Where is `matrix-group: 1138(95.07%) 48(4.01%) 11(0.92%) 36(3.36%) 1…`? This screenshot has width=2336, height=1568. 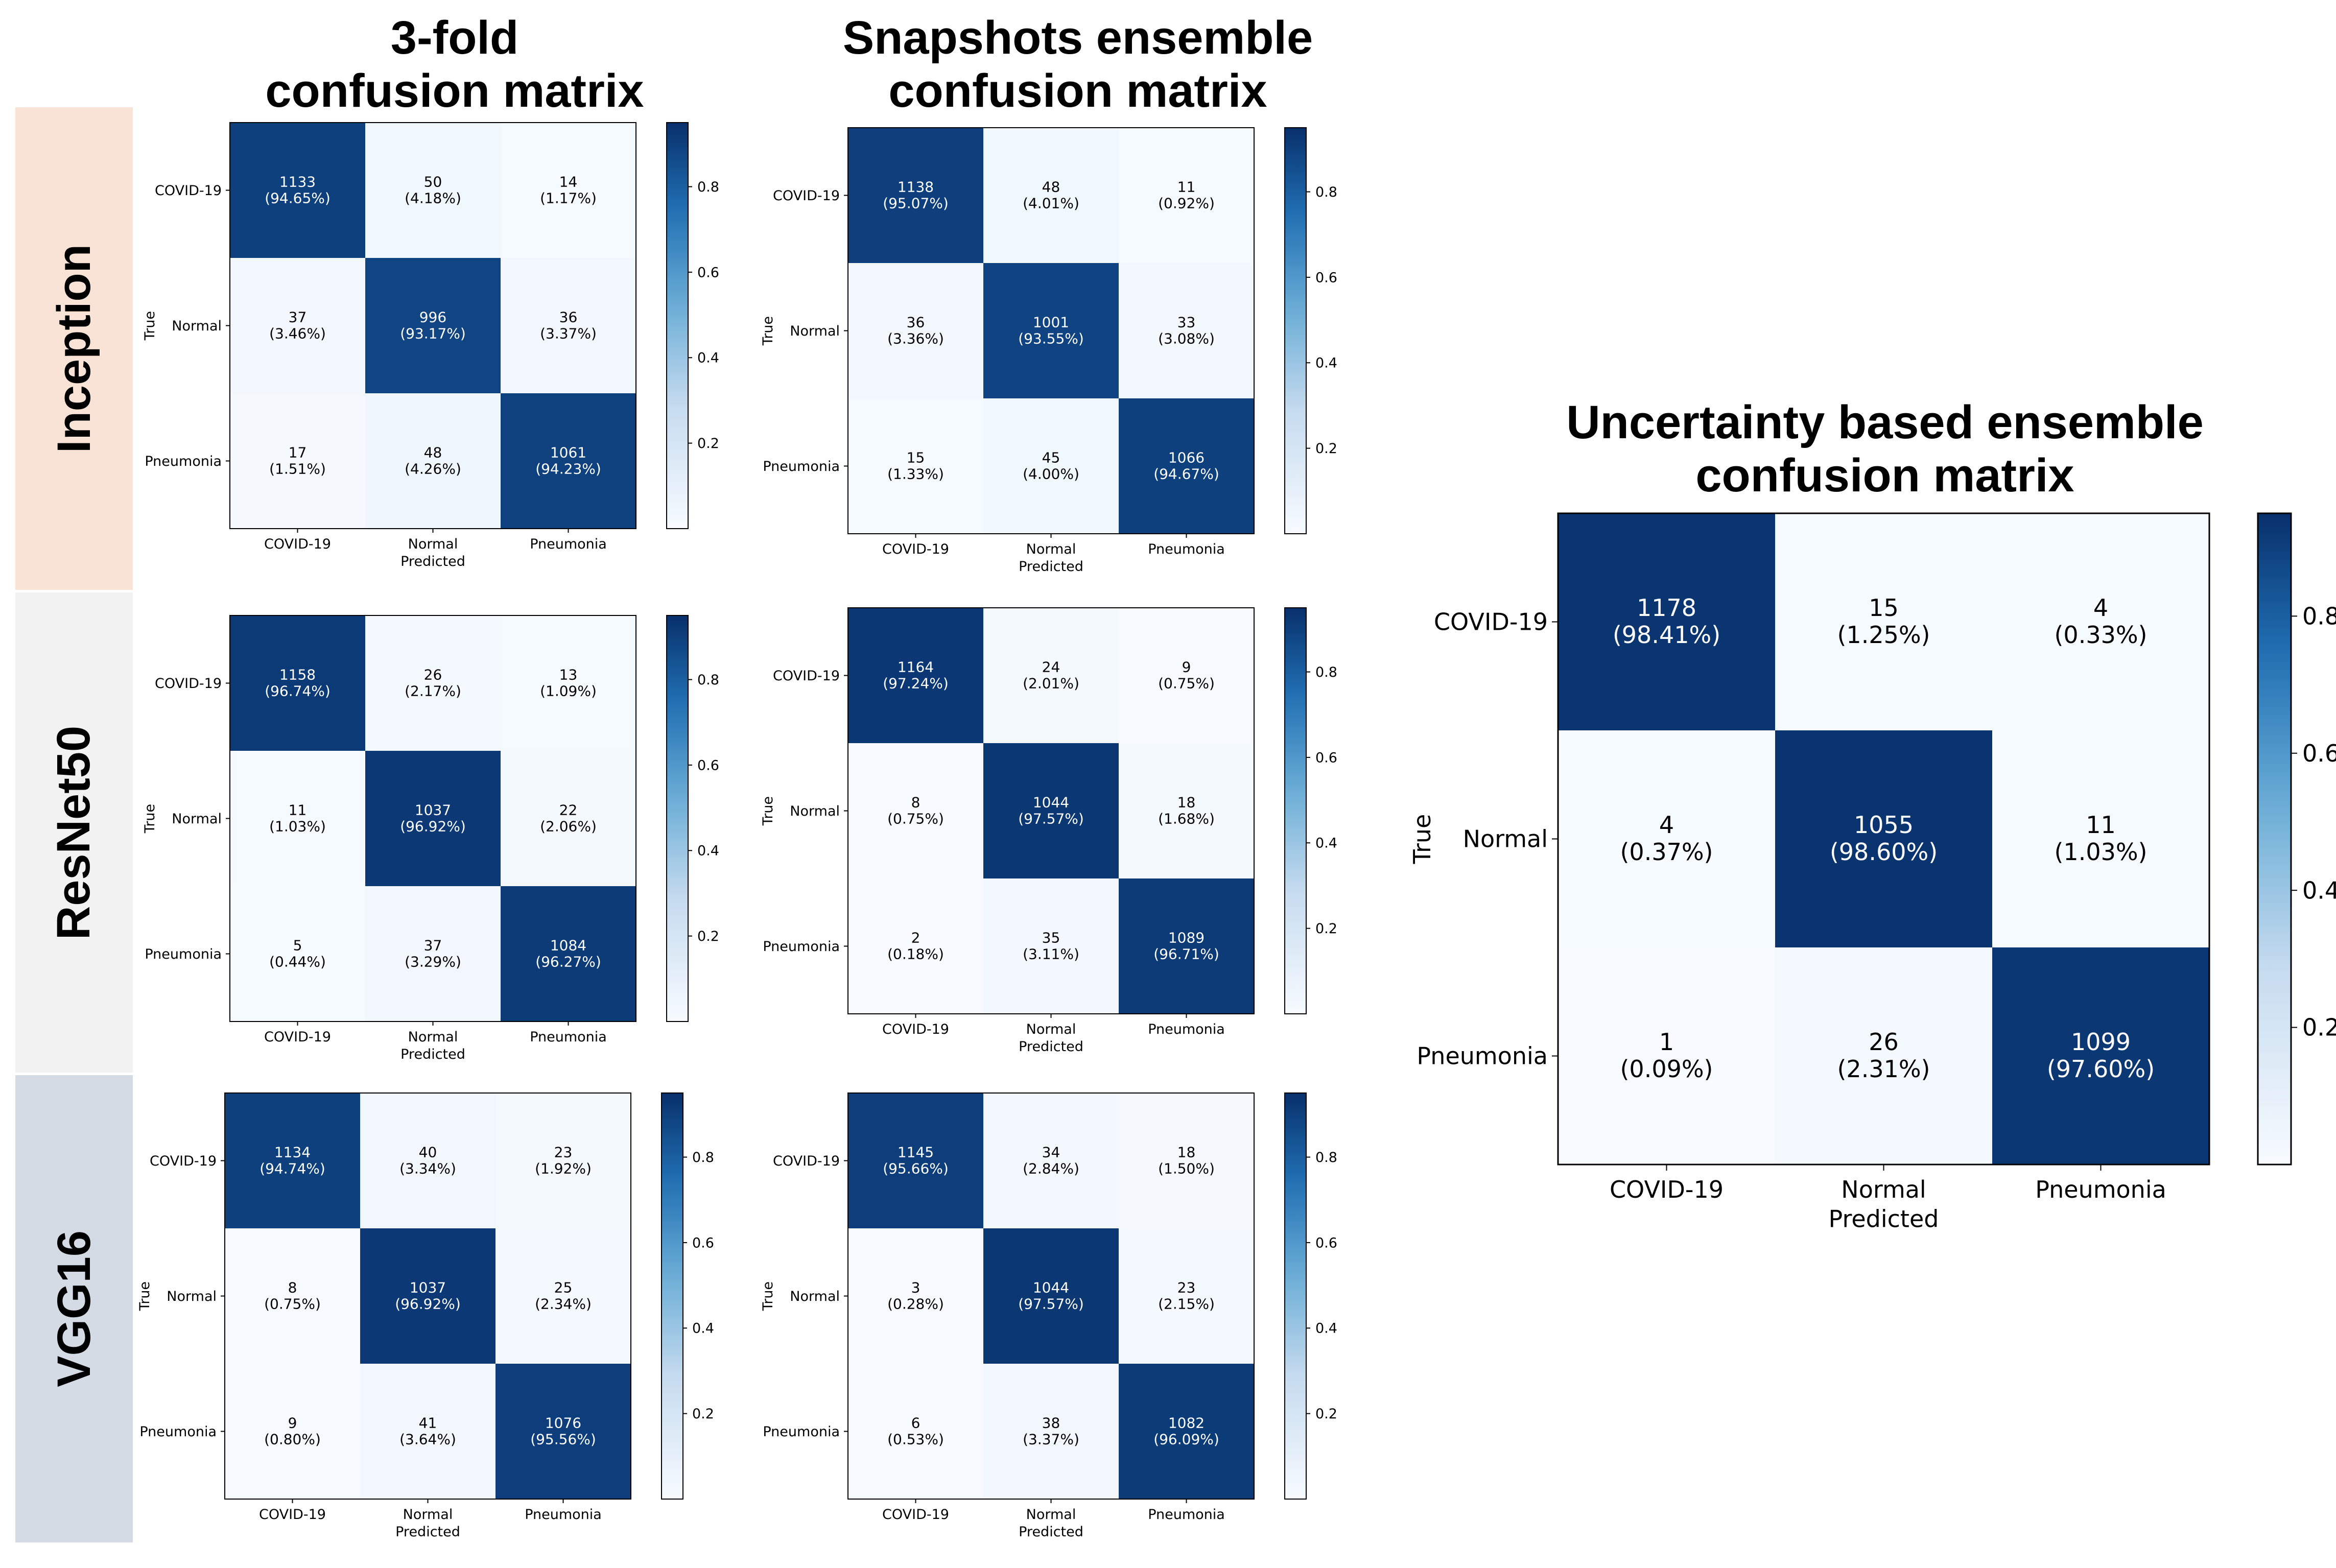
matrix-group: 1138(95.07%) 48(4.01%) 11(0.92%) 36(3.36%) 1… is located at coordinates (1048, 351).